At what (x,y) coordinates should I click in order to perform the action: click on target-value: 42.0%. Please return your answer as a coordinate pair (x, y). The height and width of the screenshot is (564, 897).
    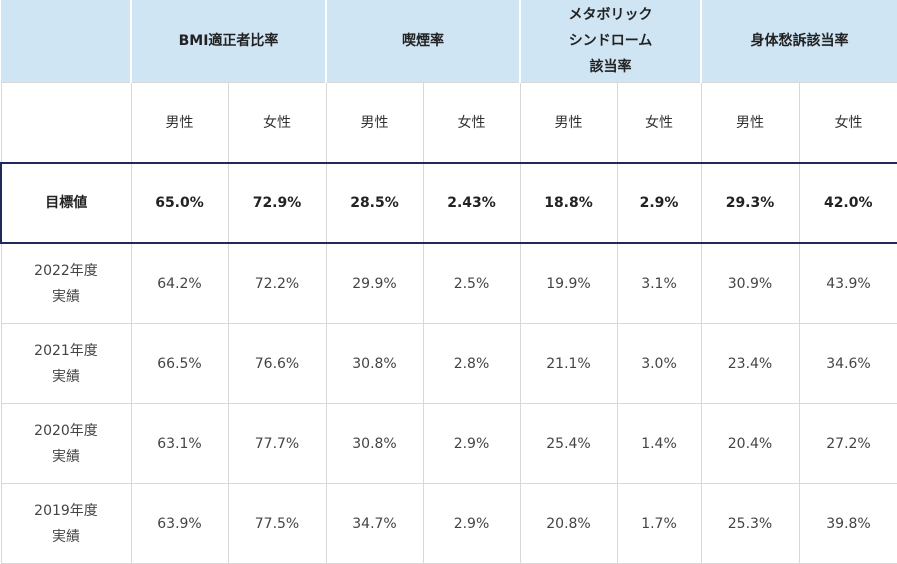
    Looking at the image, I should click on (847, 203).